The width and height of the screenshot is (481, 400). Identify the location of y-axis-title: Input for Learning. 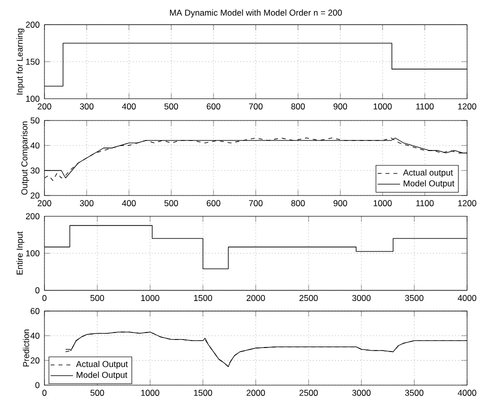
(20, 61).